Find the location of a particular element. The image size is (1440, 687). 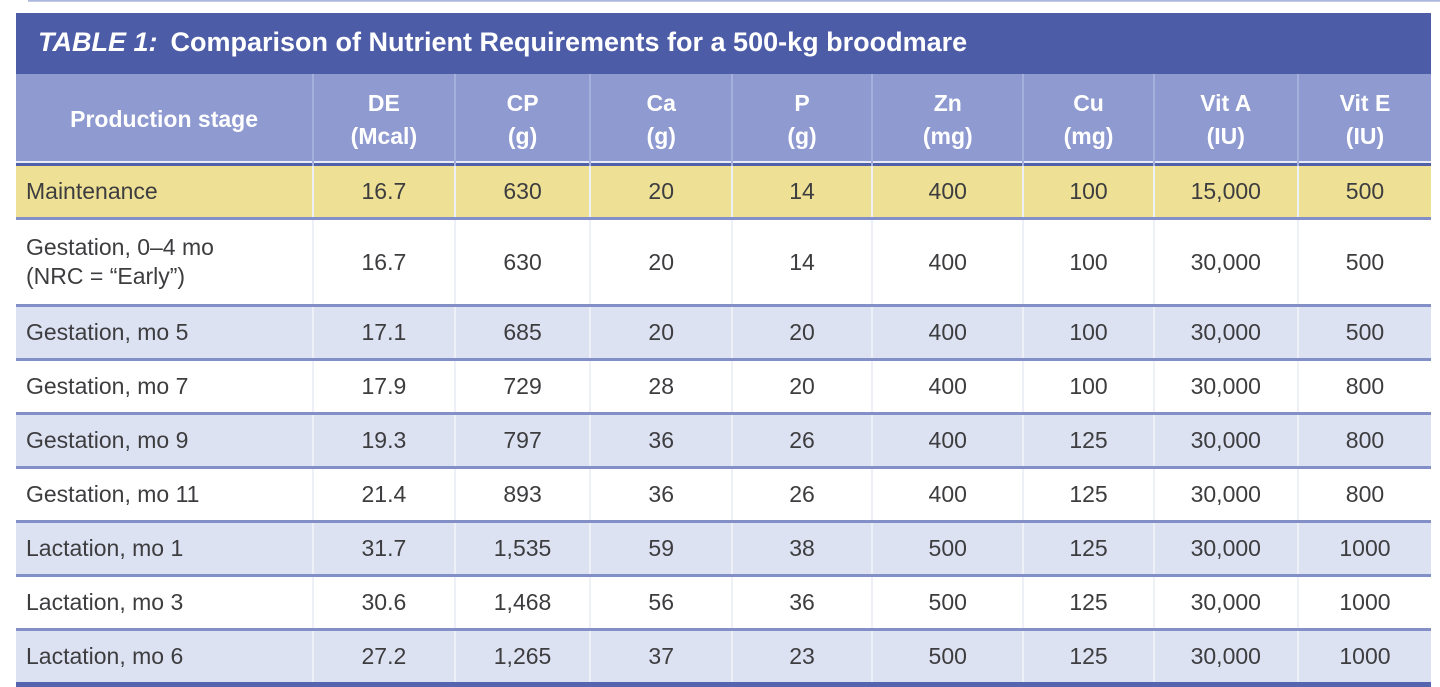

cell-production-stage: Gestation, mo 7 is located at coordinates (165, 386).